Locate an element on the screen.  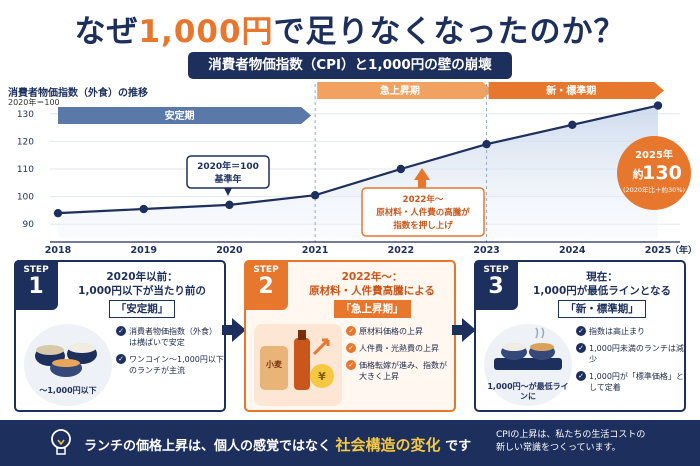
rise-line2: 原材料・人件費の高騰が is located at coordinates (423, 212).